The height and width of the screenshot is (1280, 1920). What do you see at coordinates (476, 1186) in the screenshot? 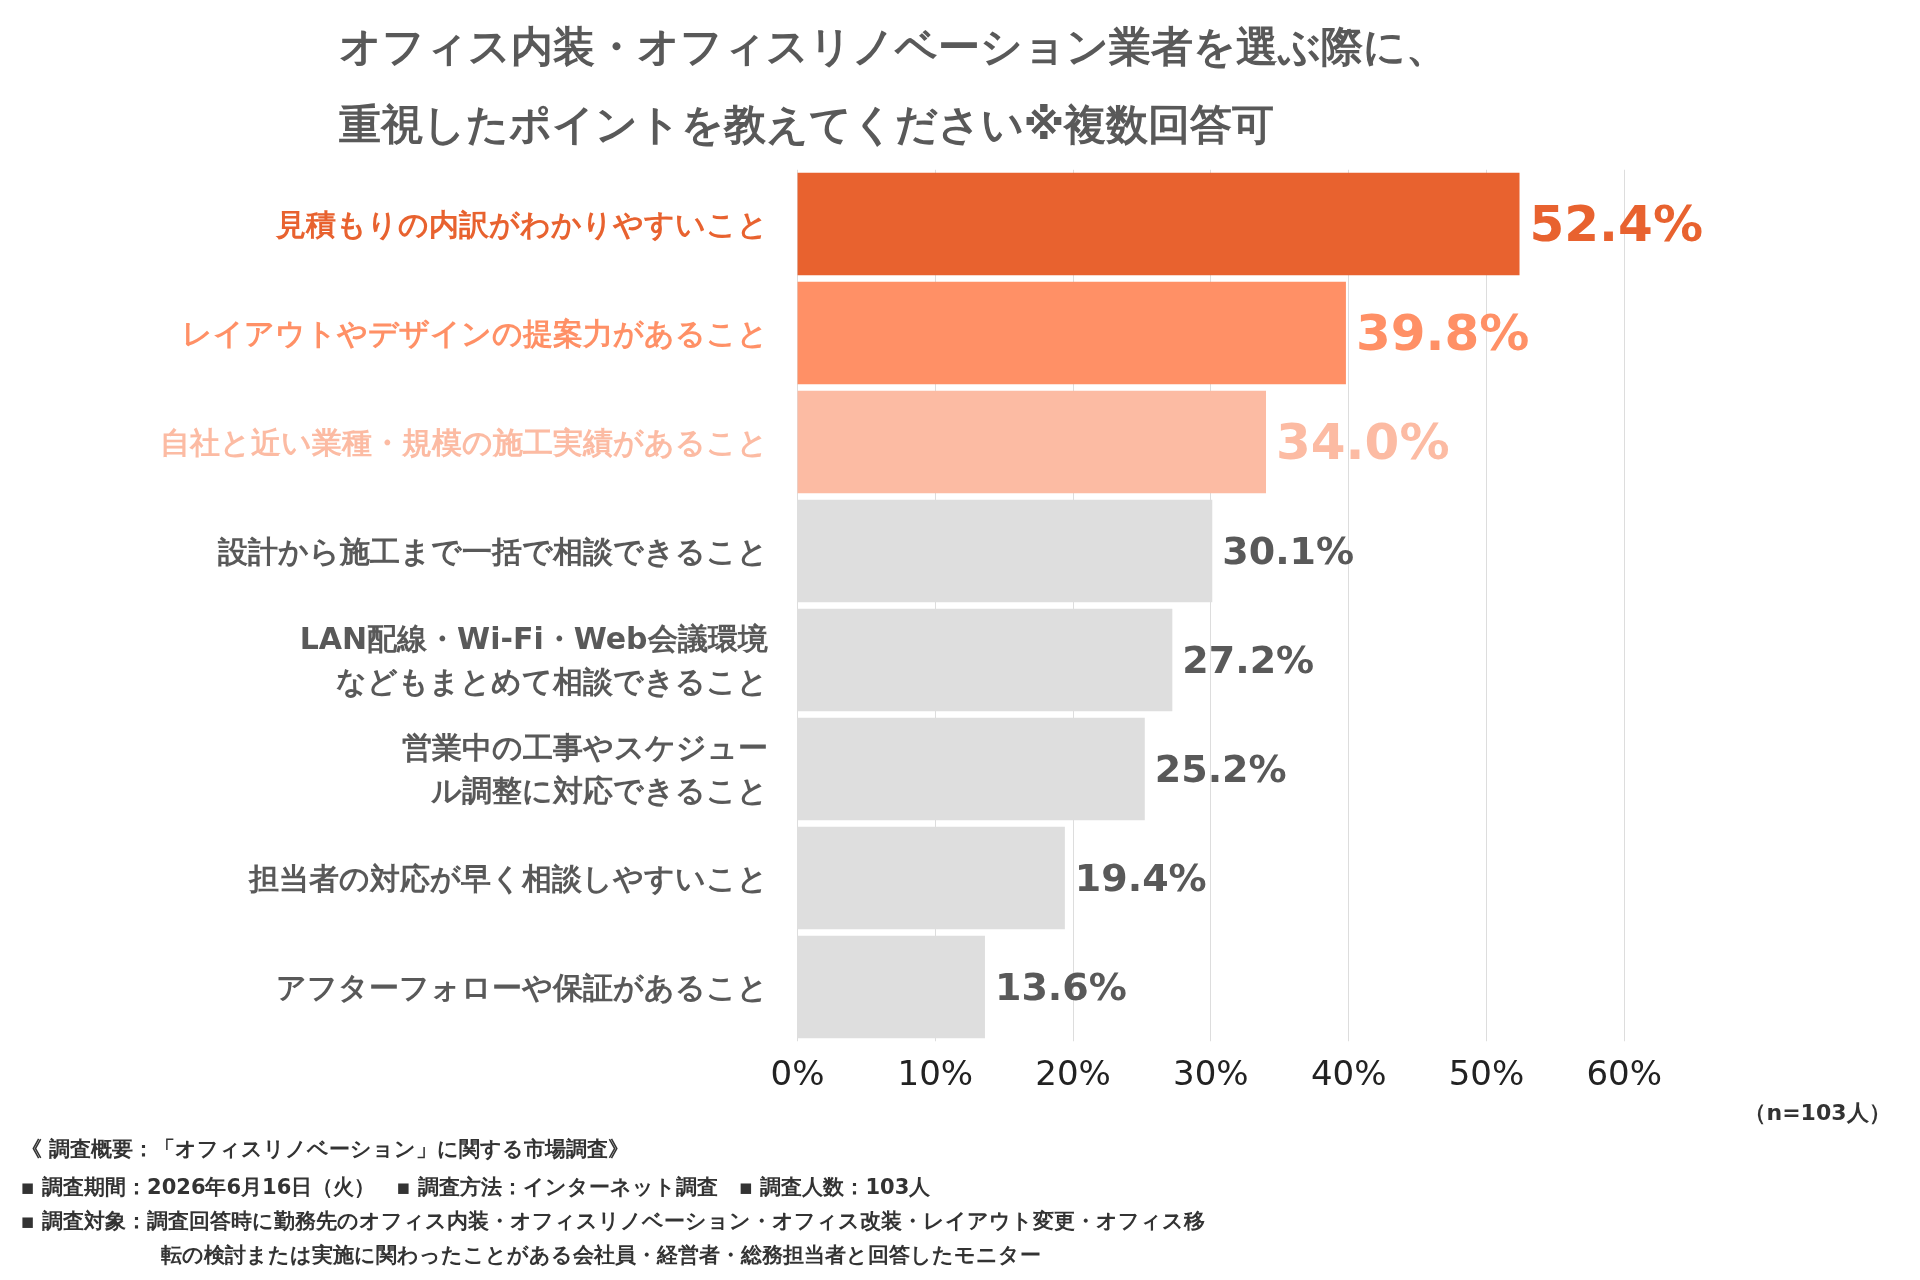
I see `text: ▪ 調査期間：2026年6月16日（火） ▪ 調査方法：インターネット調査 ▪ 調査人数：103人` at bounding box center [476, 1186].